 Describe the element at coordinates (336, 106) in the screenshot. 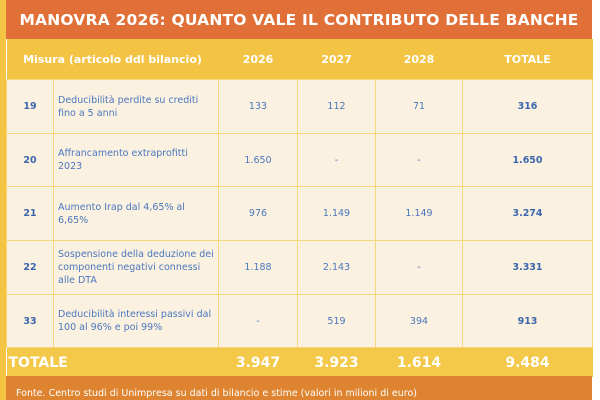

I see `value-2027: 112` at that location.